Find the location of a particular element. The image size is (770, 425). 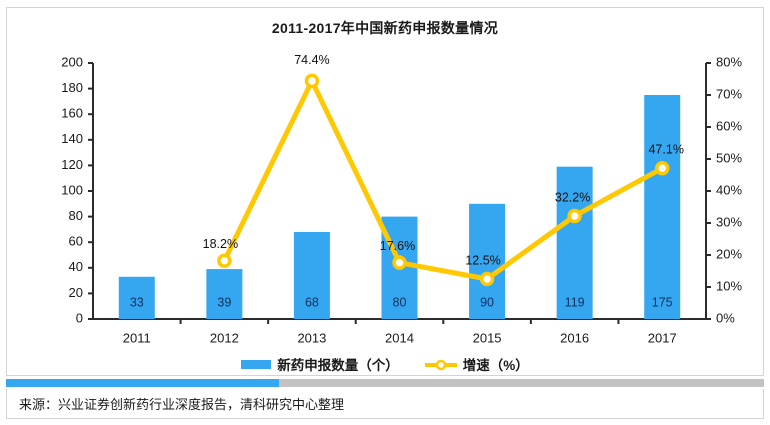

bar-value-label: 68 is located at coordinates (312, 302).